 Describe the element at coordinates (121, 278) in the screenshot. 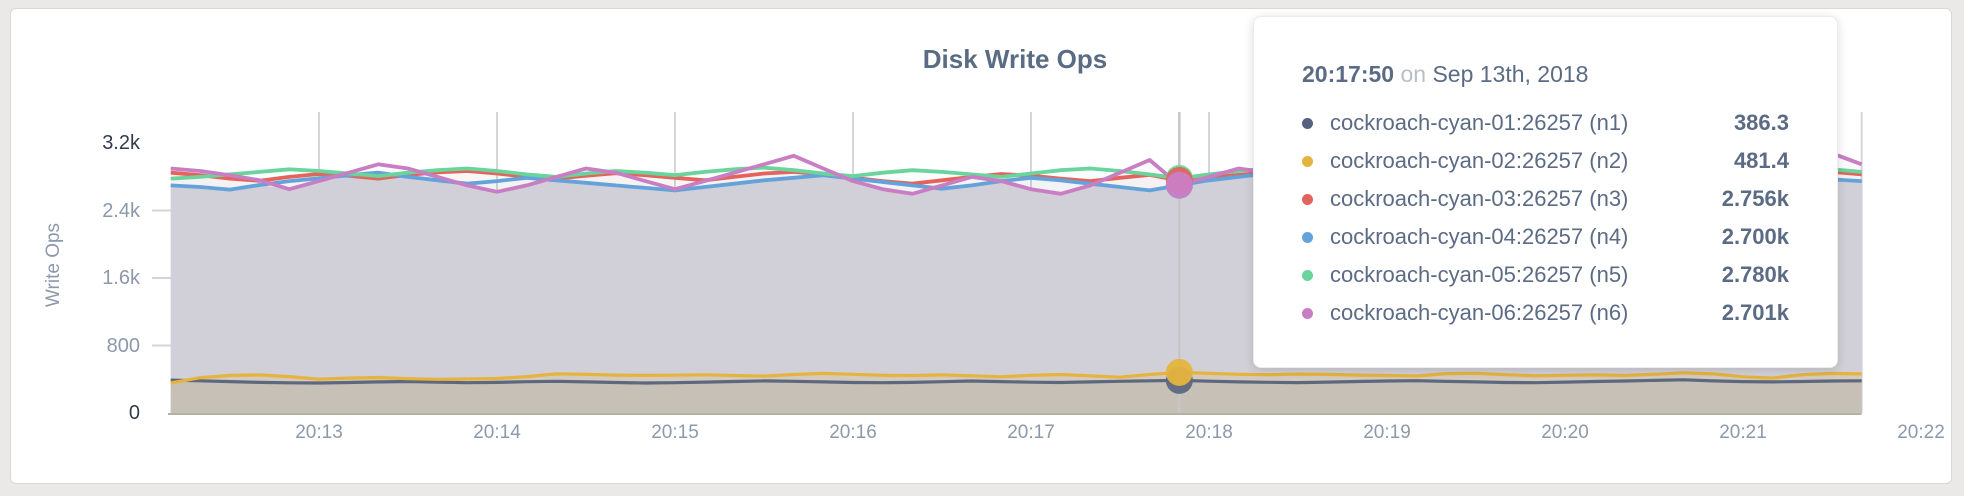

I see `y-tick-label: 1.6k` at that location.